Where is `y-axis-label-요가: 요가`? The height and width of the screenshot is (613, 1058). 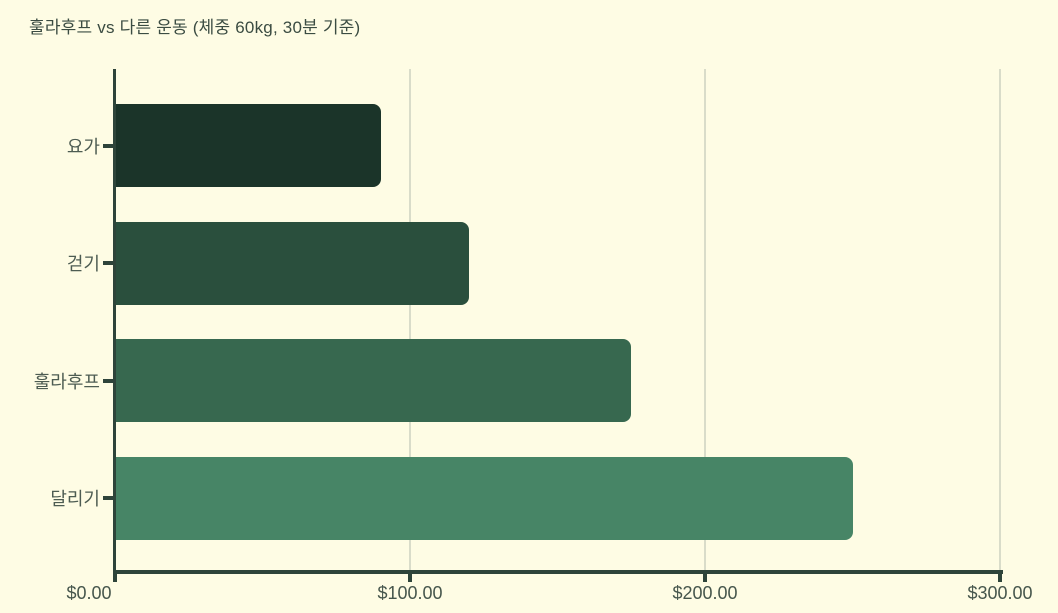
y-axis-label-요가: 요가 is located at coordinates (83, 146).